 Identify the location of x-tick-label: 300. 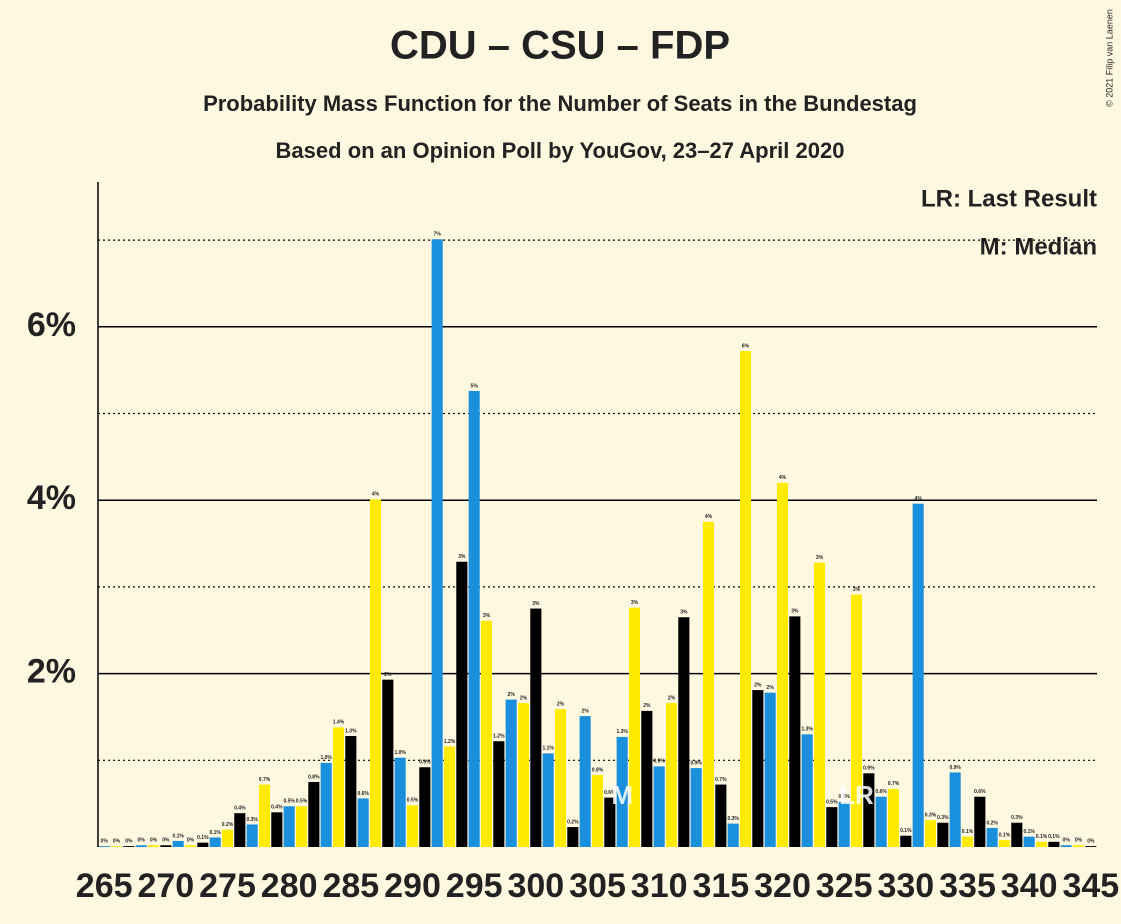
(535, 886).